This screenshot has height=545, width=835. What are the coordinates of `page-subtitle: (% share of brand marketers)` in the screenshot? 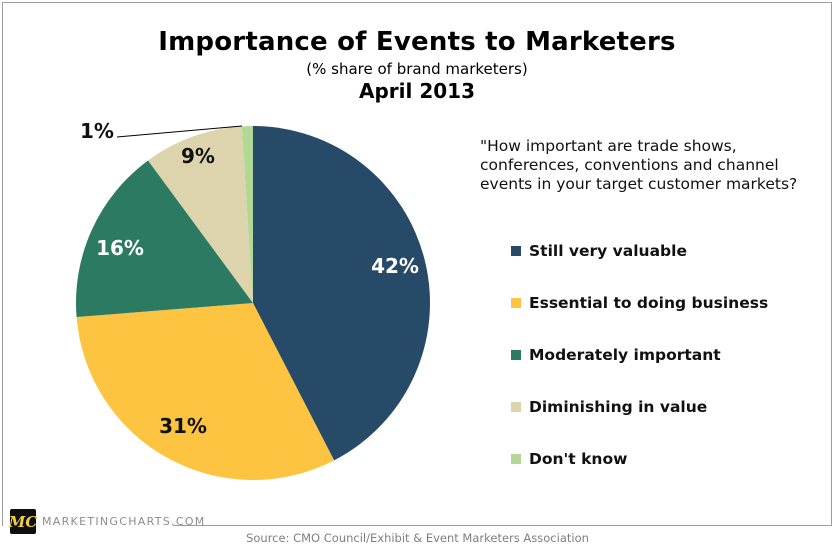 It's located at (417, 69).